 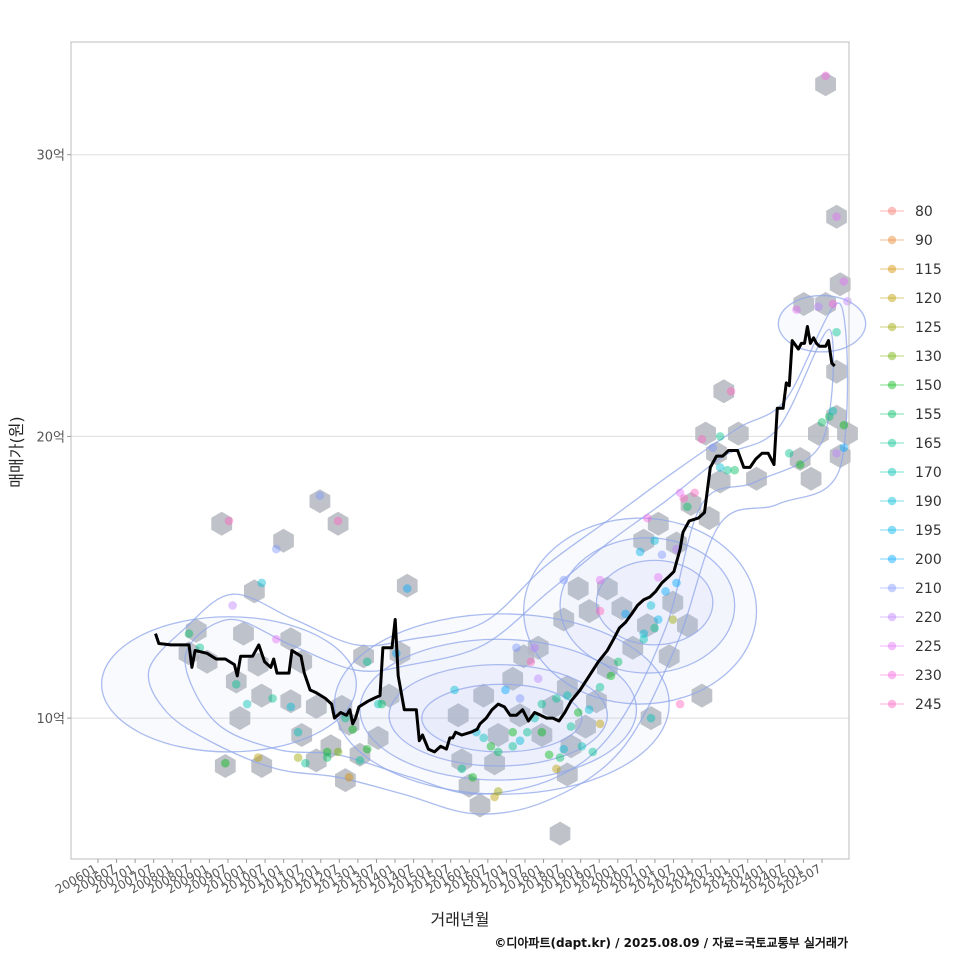 What do you see at coordinates (928, 705) in the screenshot?
I see `legend-label: 245` at bounding box center [928, 705].